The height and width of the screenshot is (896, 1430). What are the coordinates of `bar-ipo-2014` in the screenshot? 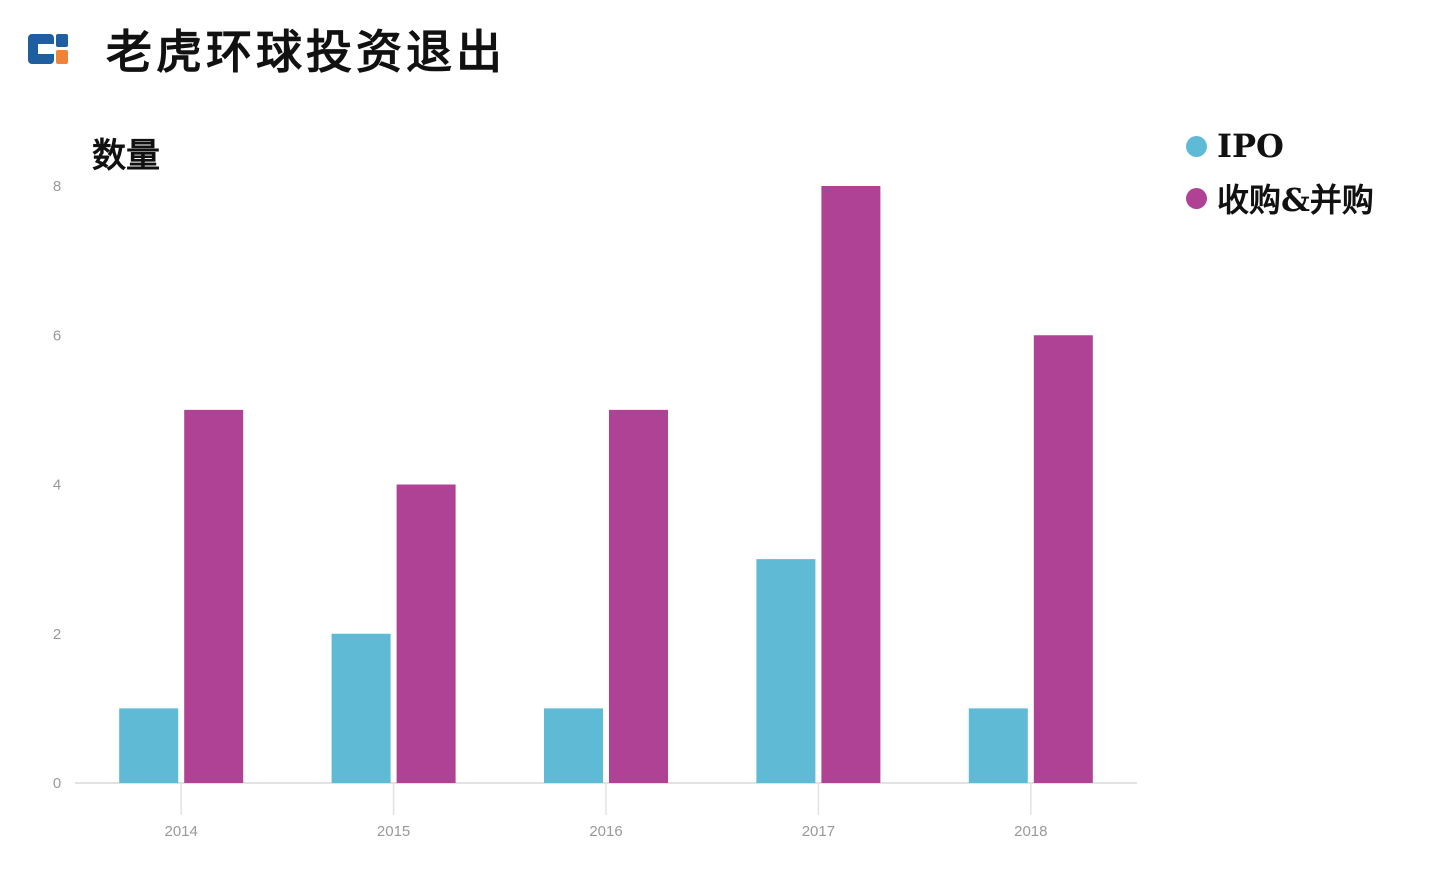 It's located at (149, 745).